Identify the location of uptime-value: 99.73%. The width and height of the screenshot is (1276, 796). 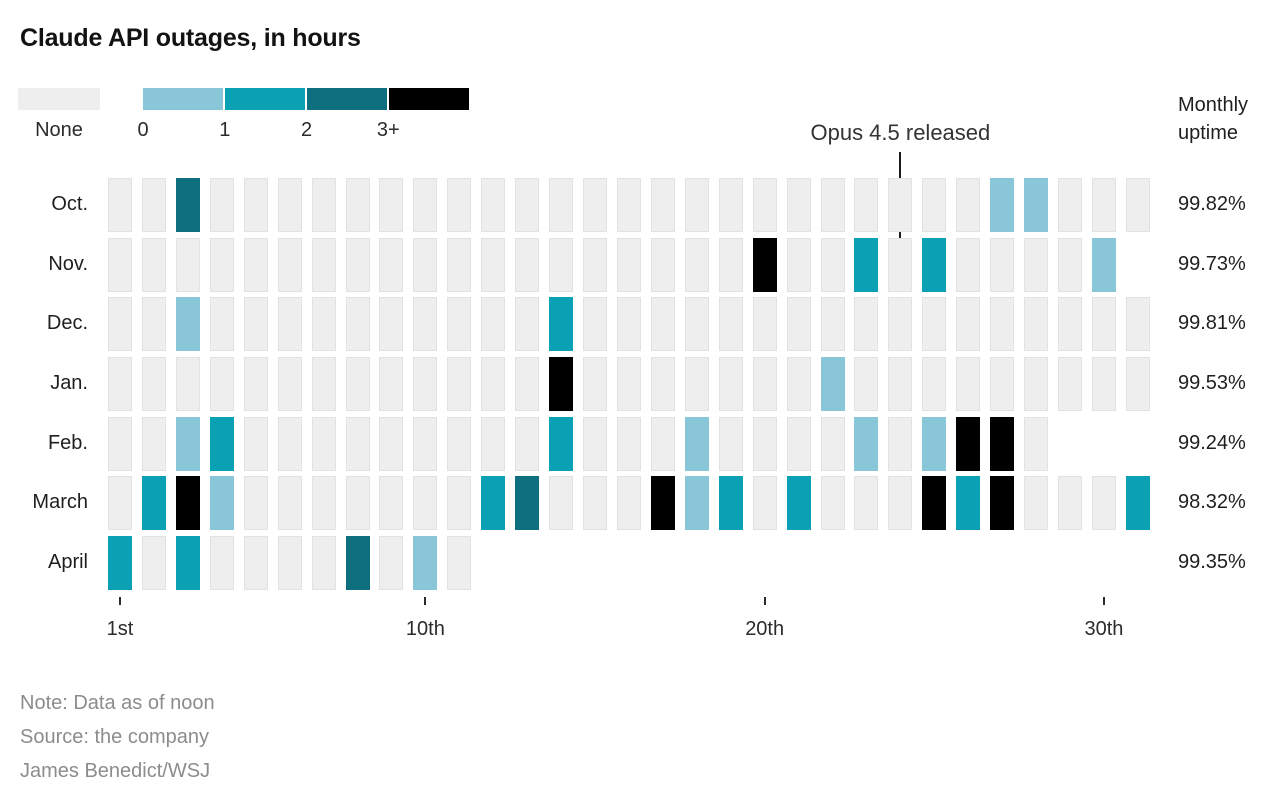
(1212, 263).